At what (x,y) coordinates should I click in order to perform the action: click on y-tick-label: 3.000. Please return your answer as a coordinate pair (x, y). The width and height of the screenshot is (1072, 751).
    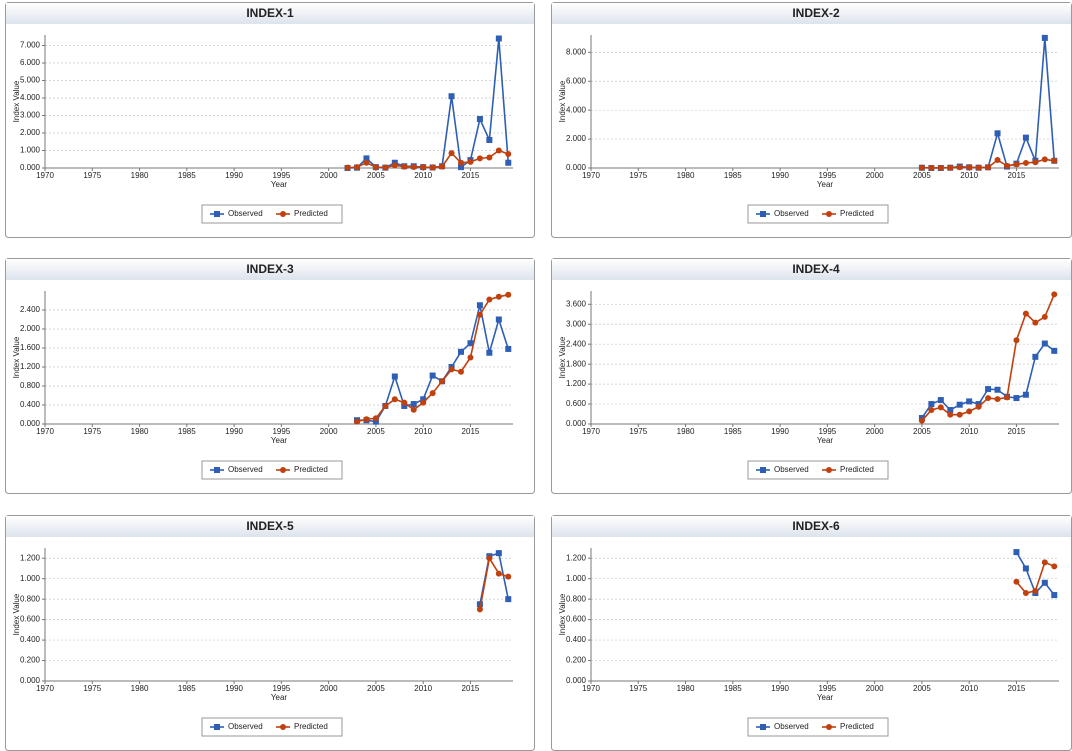
    Looking at the image, I should click on (576, 323).